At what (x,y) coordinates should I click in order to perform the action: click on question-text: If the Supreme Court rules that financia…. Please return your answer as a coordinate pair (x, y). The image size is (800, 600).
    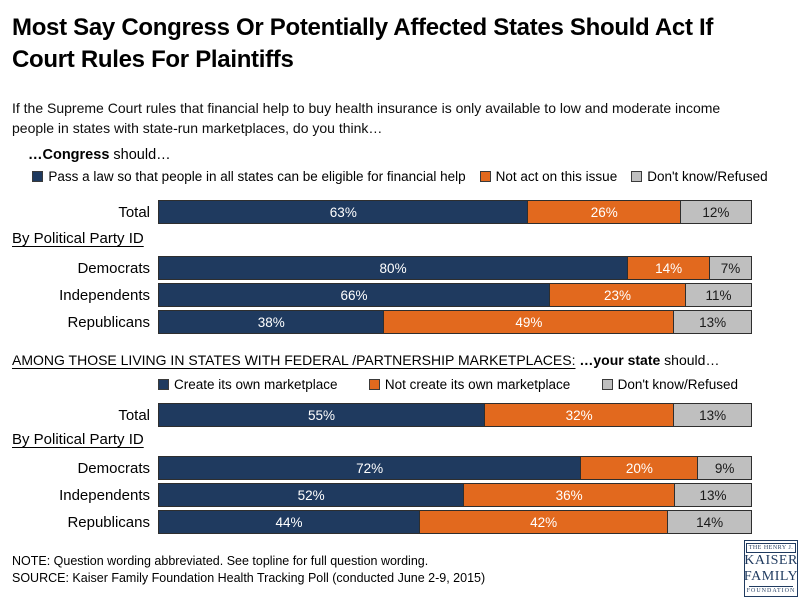
    Looking at the image, I should click on (402, 118).